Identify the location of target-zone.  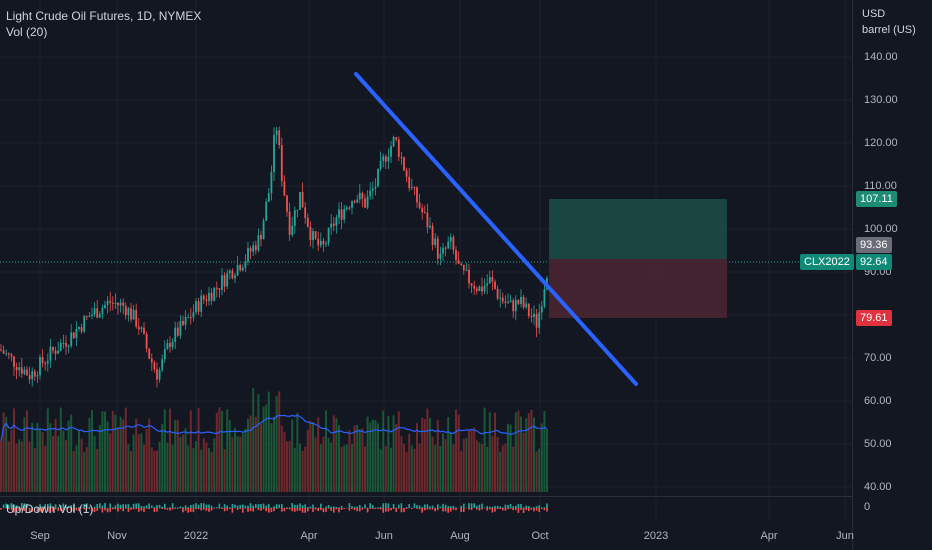
(638, 229).